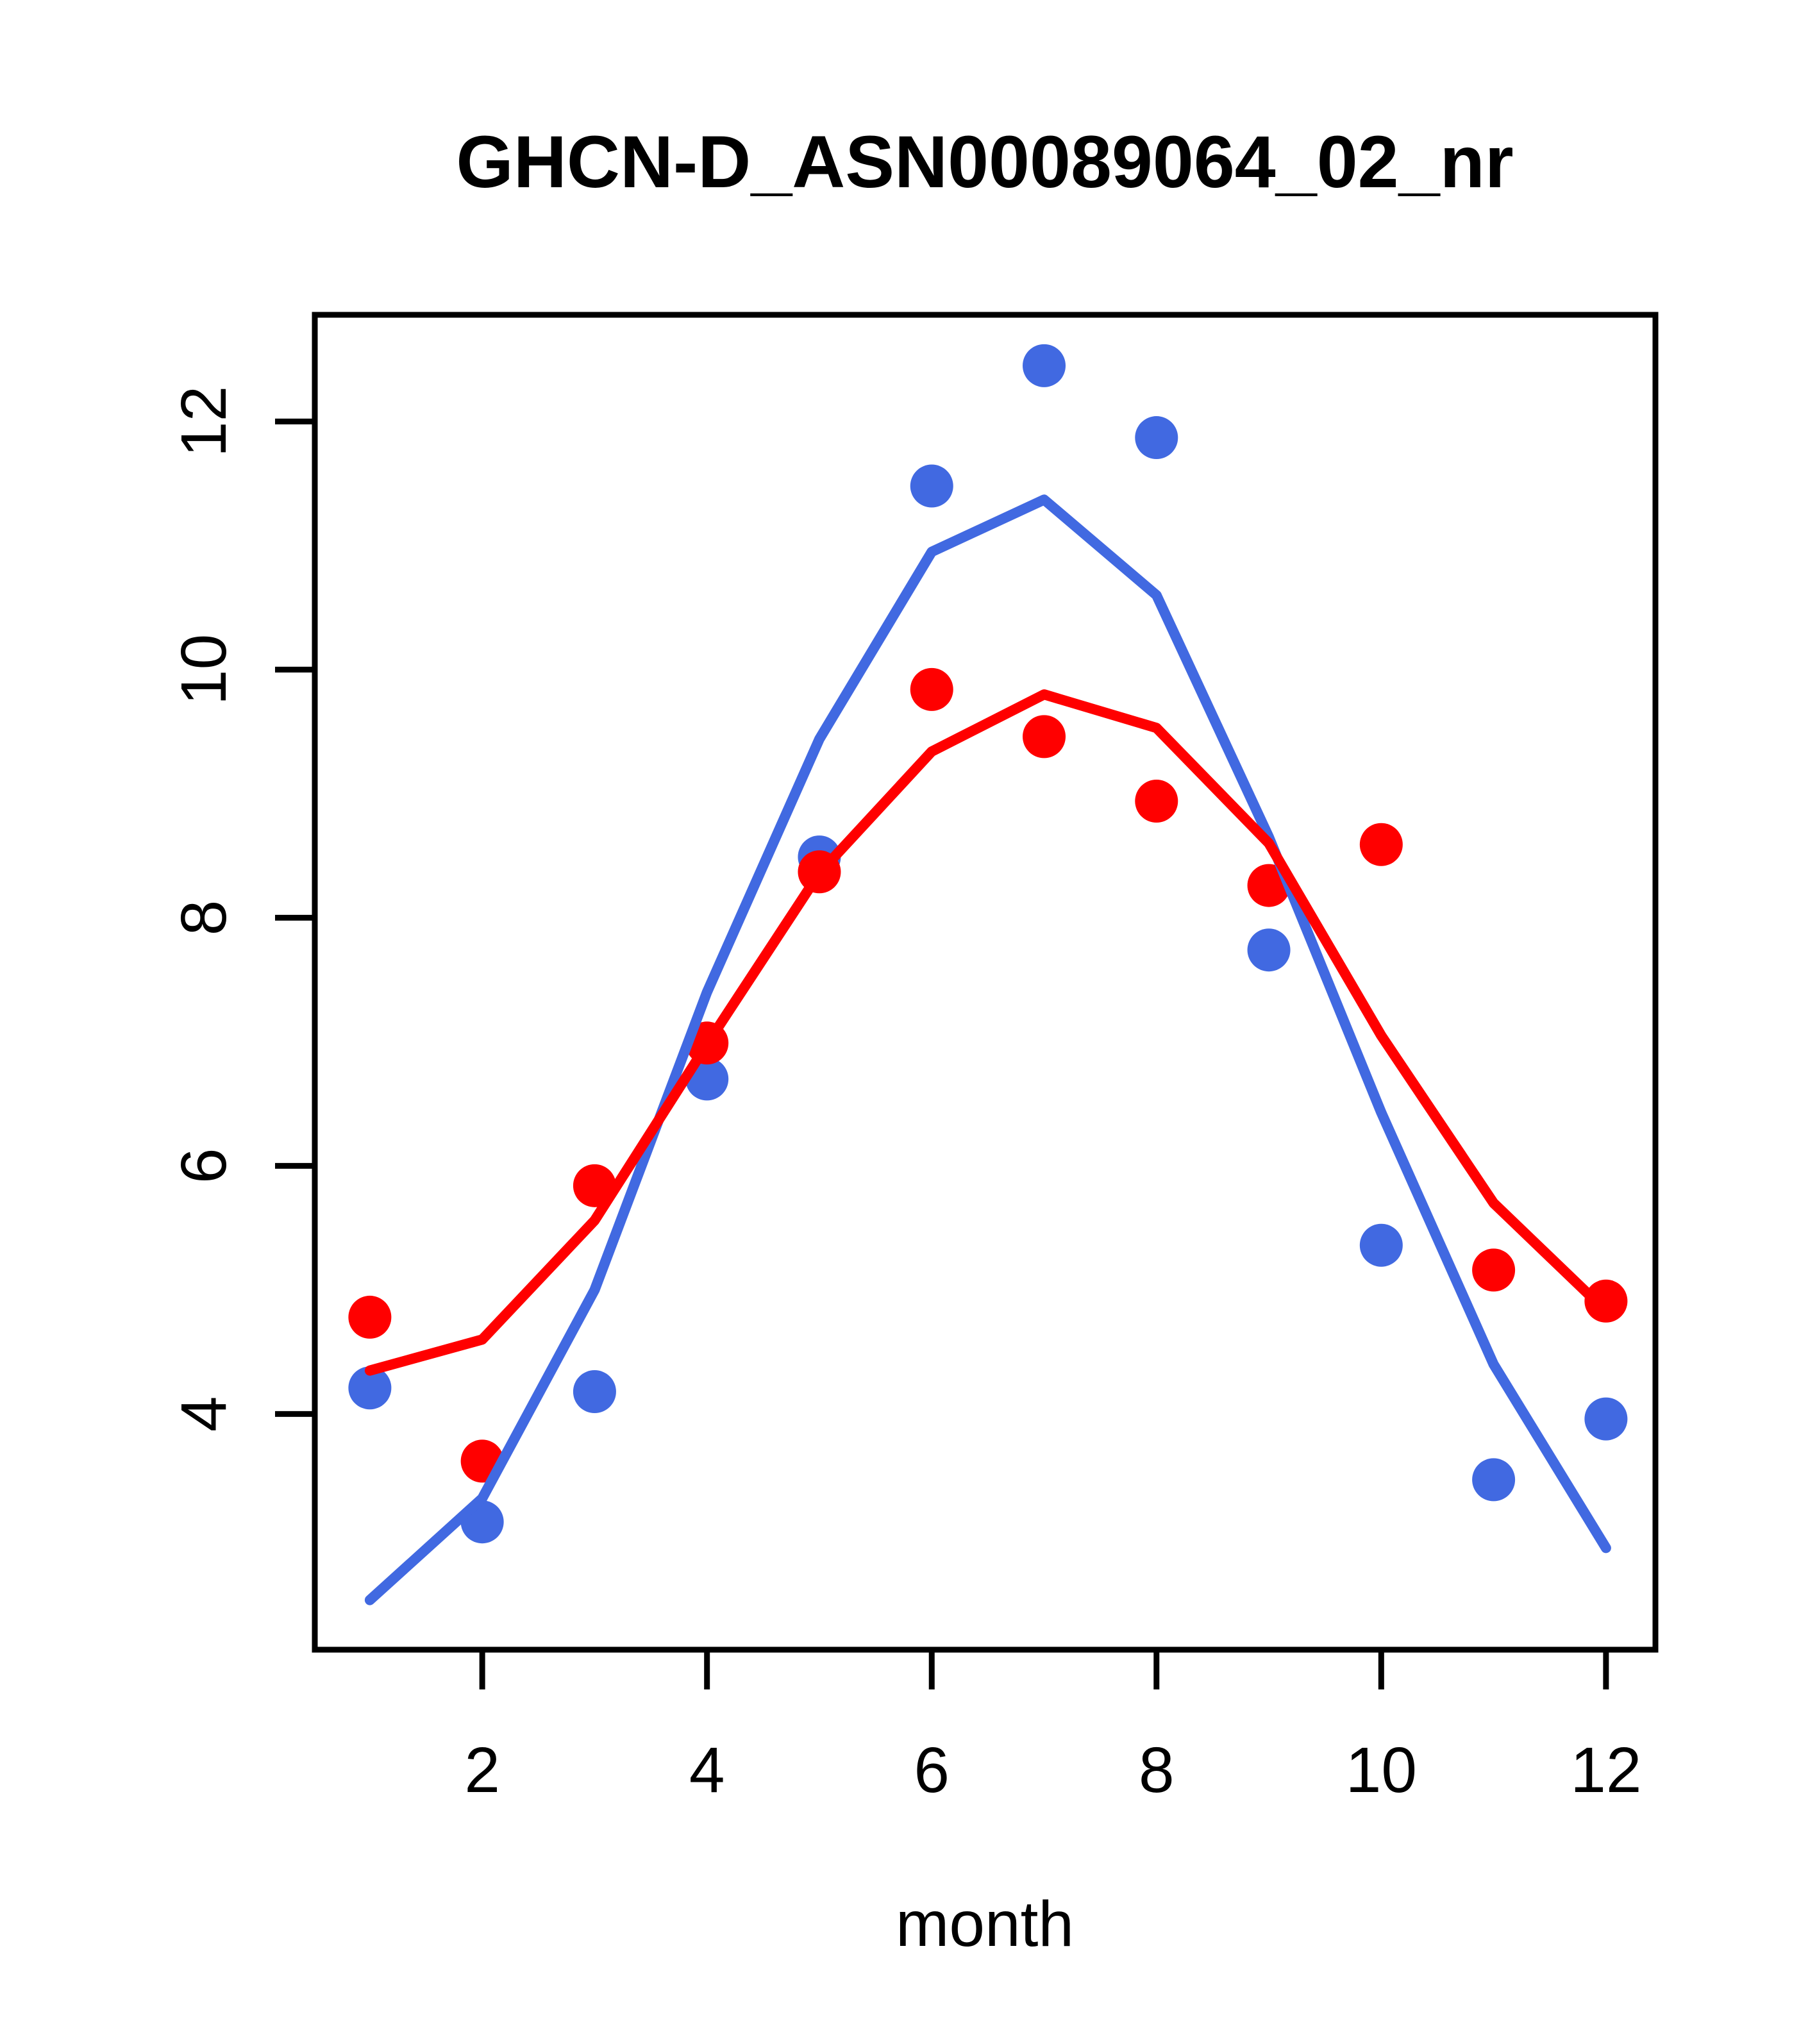  Describe the element at coordinates (1157, 1770) in the screenshot. I see `x-axis-tick-label: 8` at that location.